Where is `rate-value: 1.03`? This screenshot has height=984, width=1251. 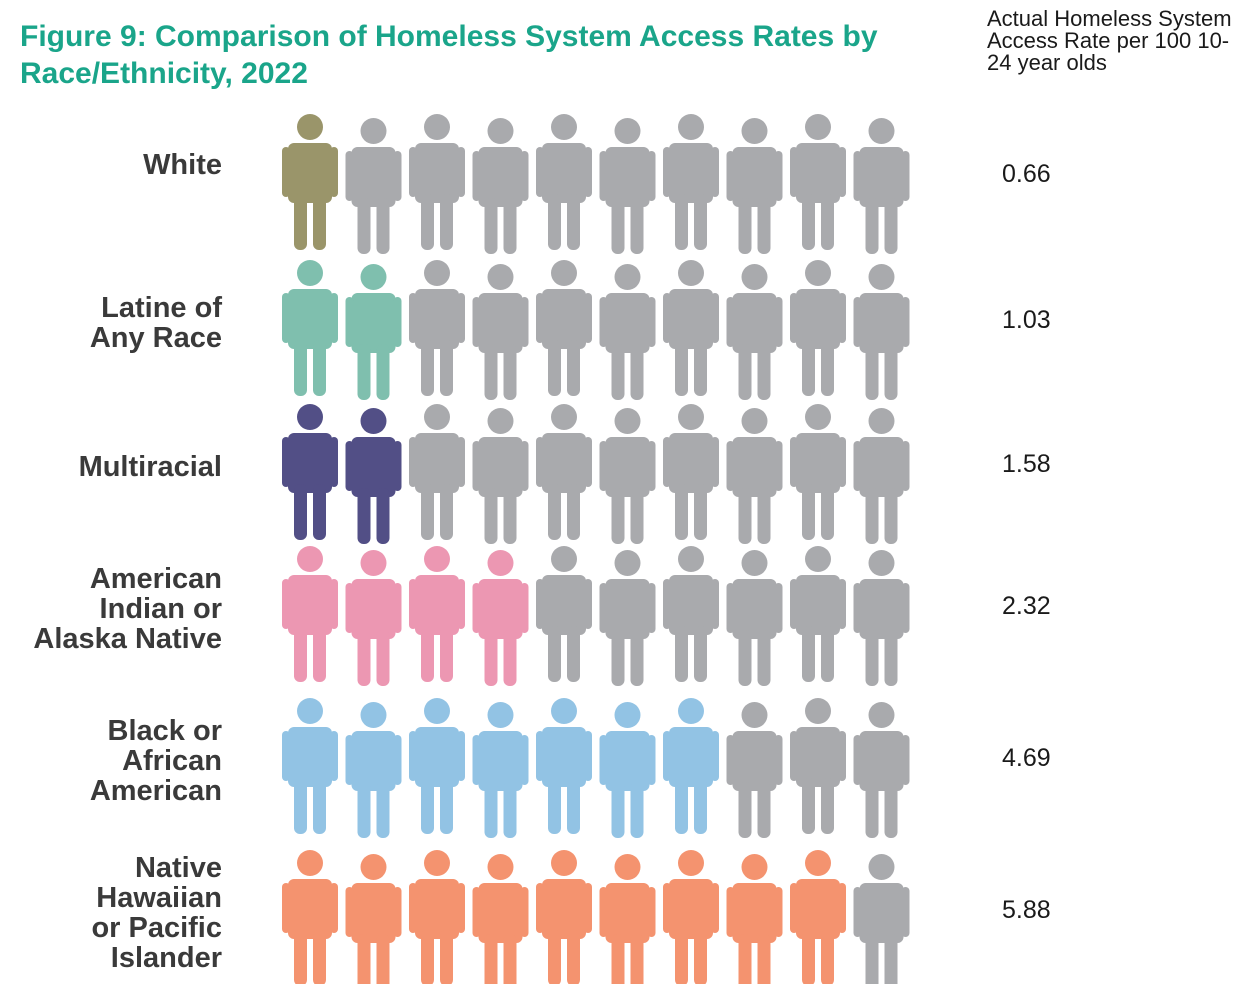 rate-value: 1.03 is located at coordinates (1026, 320).